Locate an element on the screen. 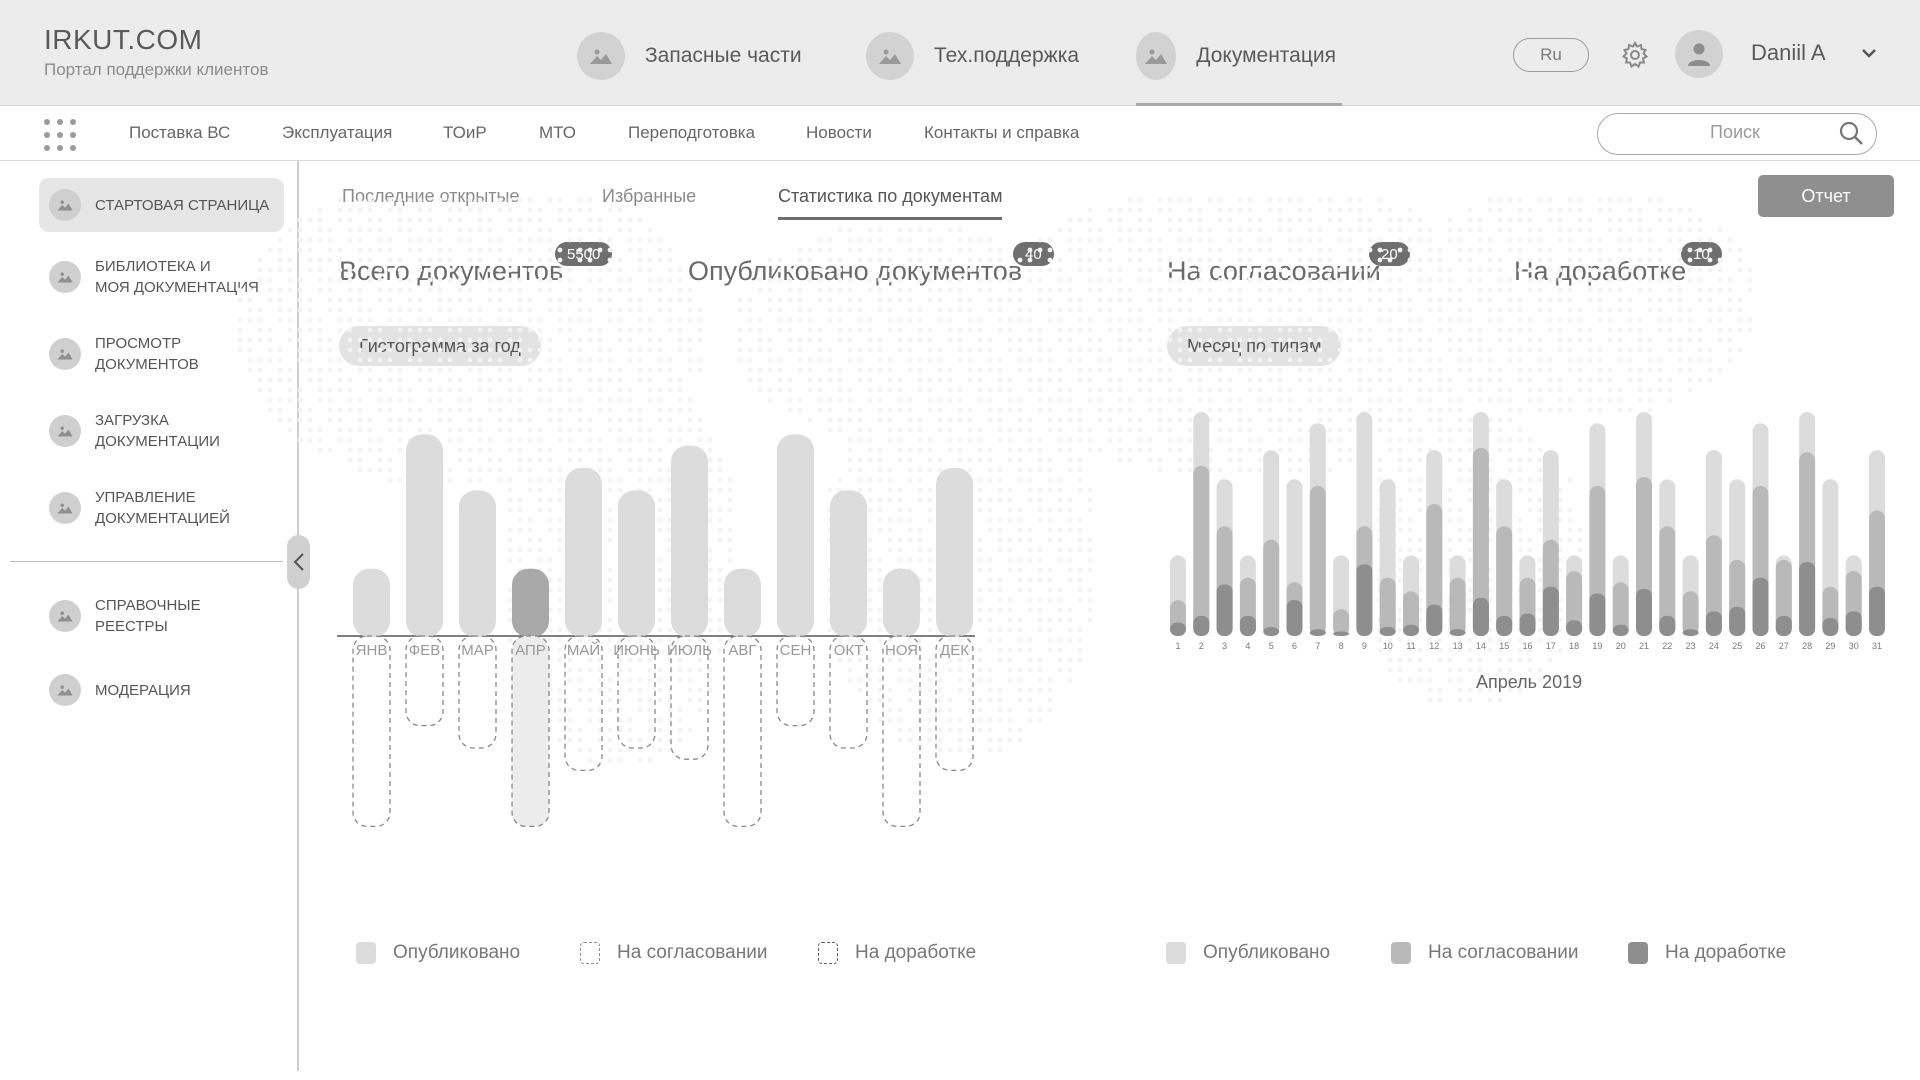 The width and height of the screenshot is (1920, 1080). sidebar-item-reference-registers: СПРАВОЧНЫЕ РЕЕСТРЫ is located at coordinates (161, 616).